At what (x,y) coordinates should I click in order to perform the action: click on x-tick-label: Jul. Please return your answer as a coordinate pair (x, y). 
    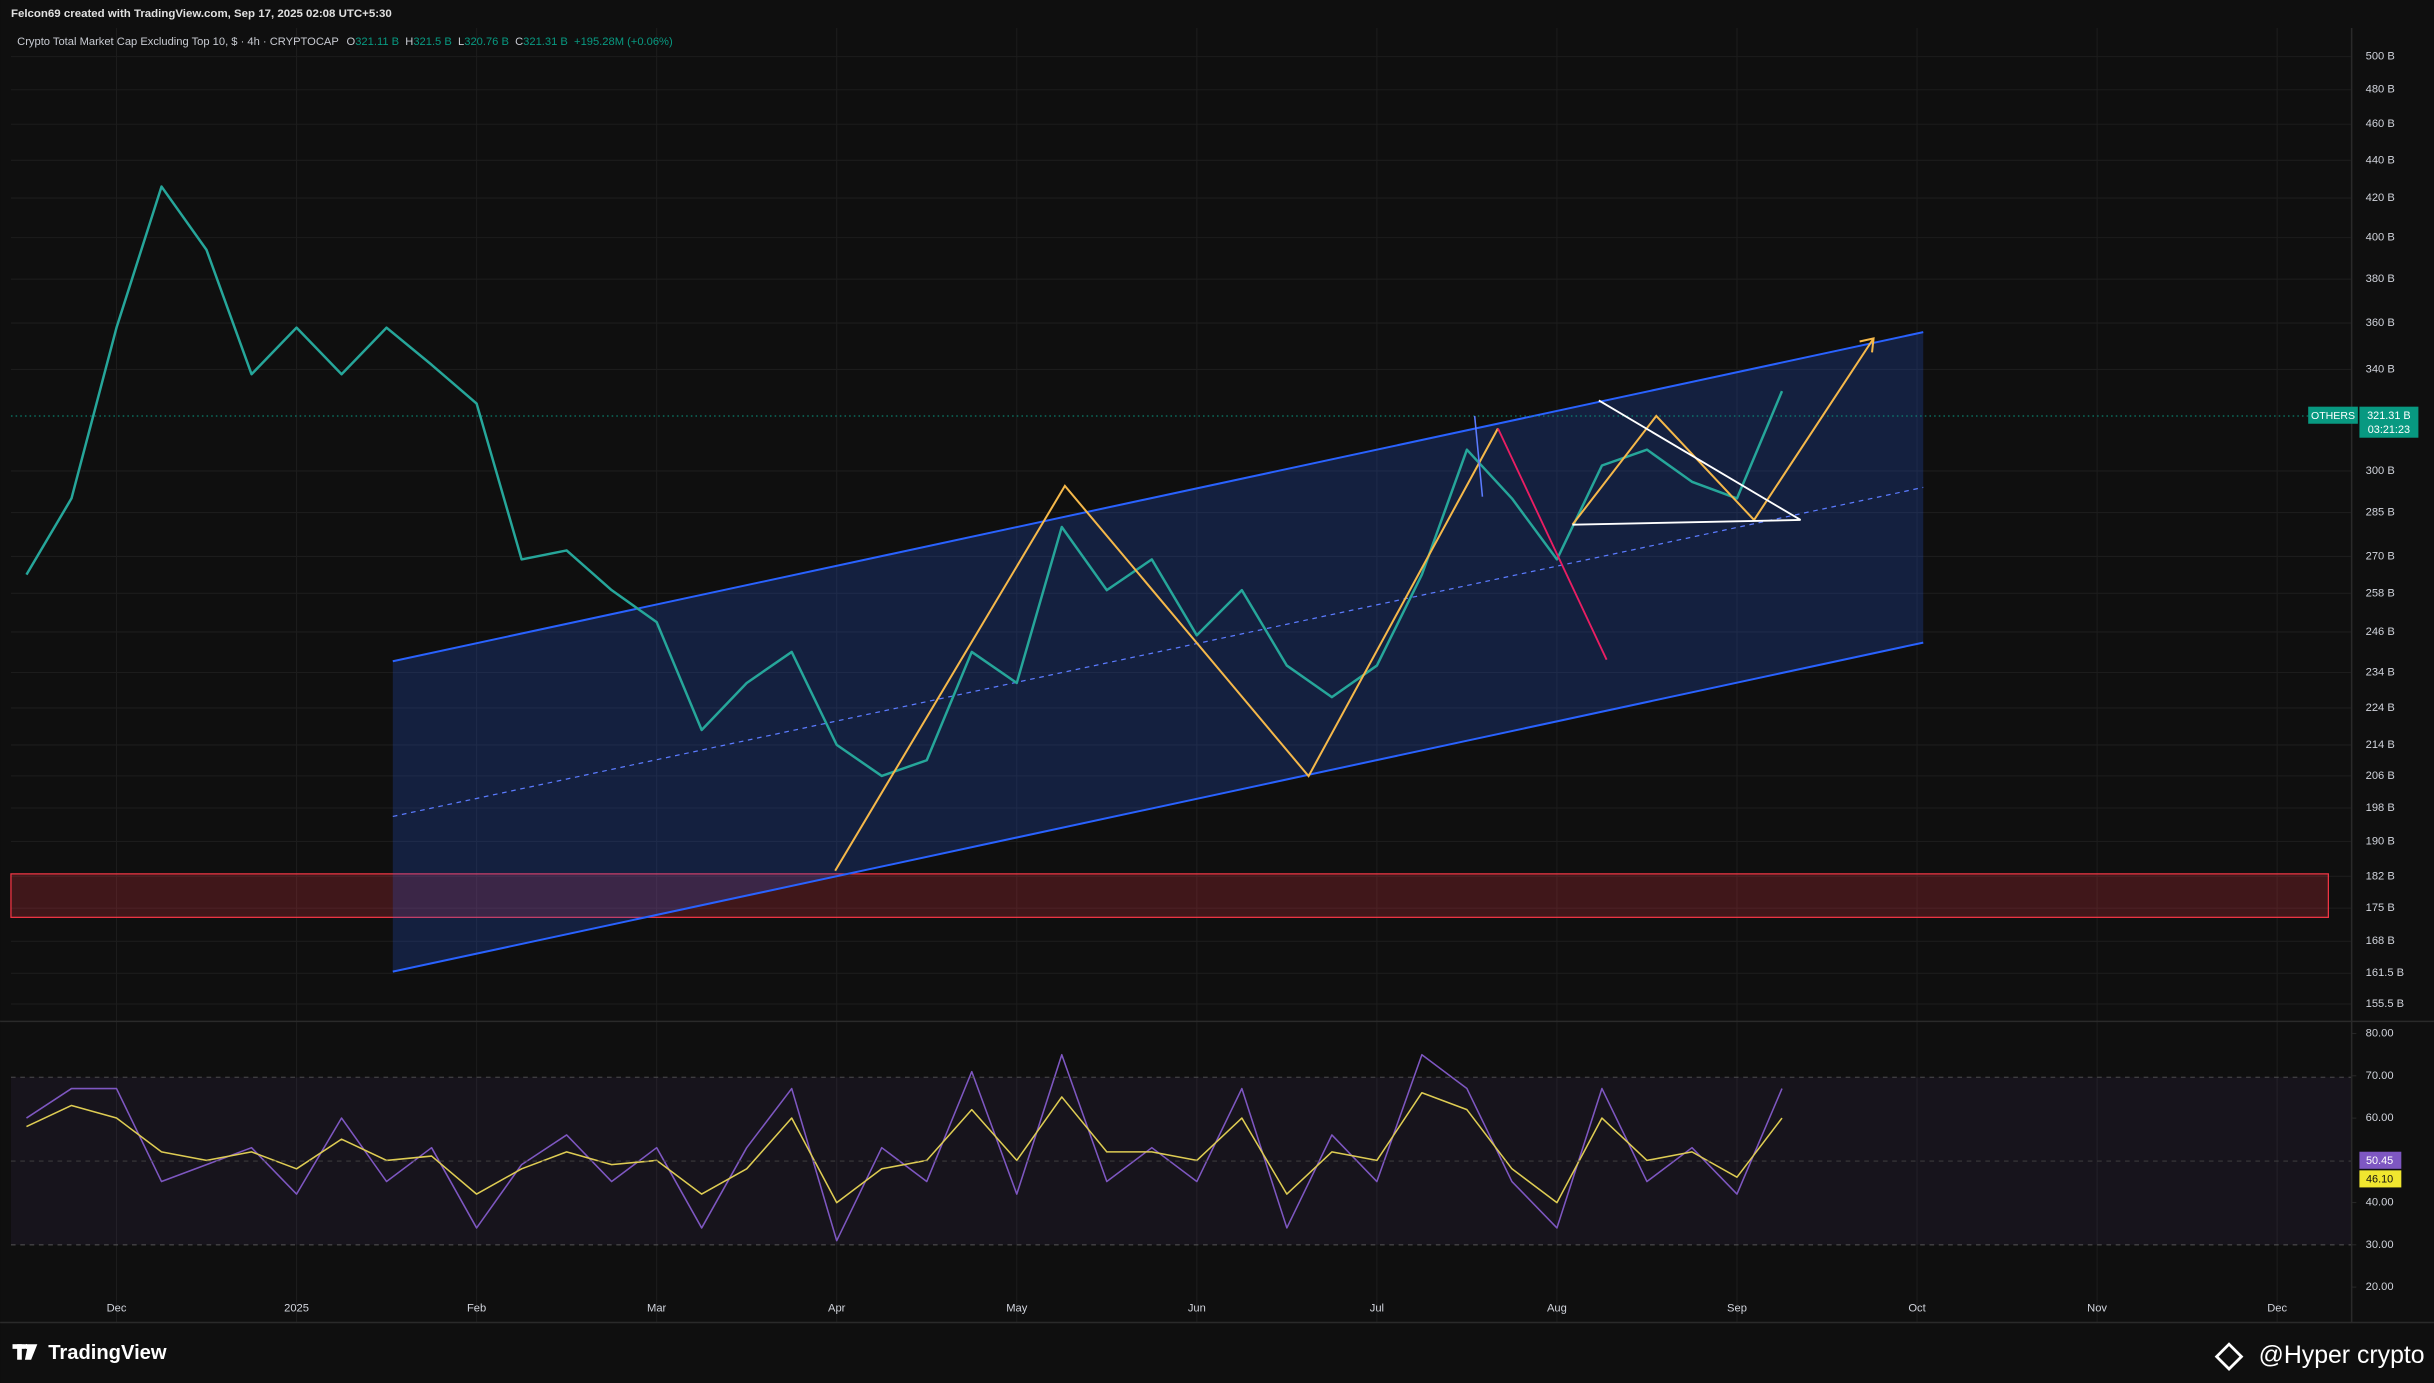
    Looking at the image, I should click on (1377, 1308).